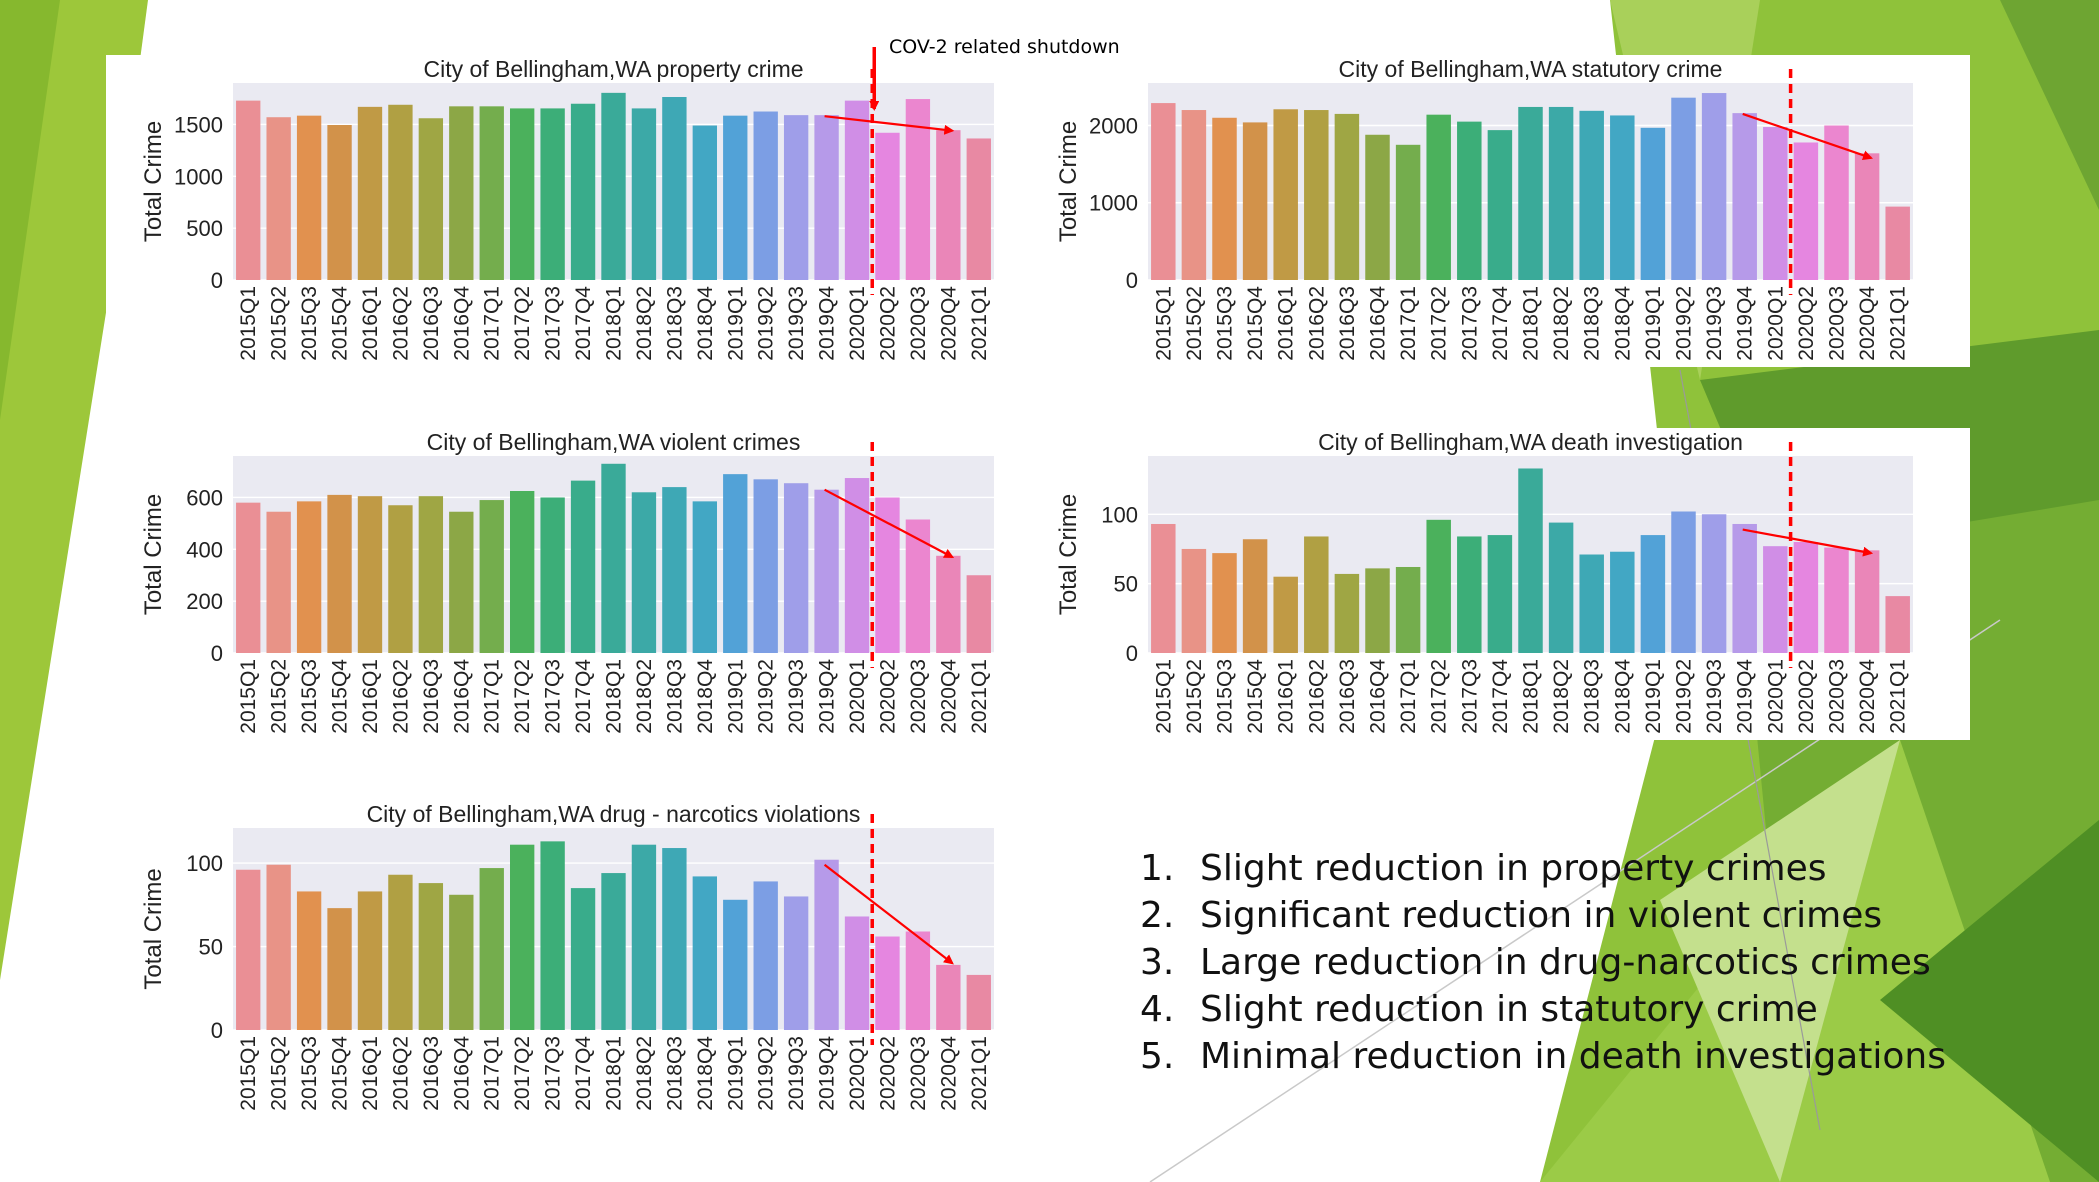  Describe the element at coordinates (1132, 653) in the screenshot. I see `y-tick-label: 0` at that location.